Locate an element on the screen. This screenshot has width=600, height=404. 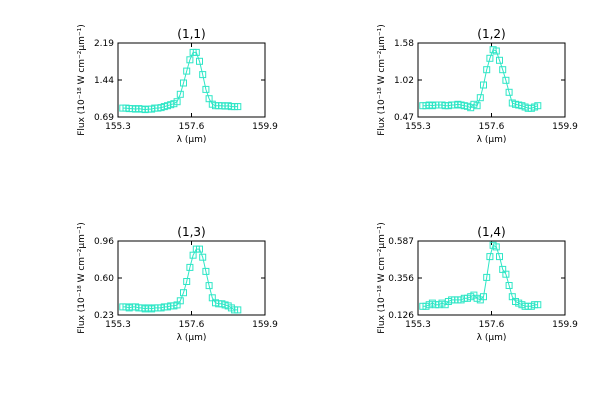
y-tick-label: 1.58 is located at coordinates (404, 44).